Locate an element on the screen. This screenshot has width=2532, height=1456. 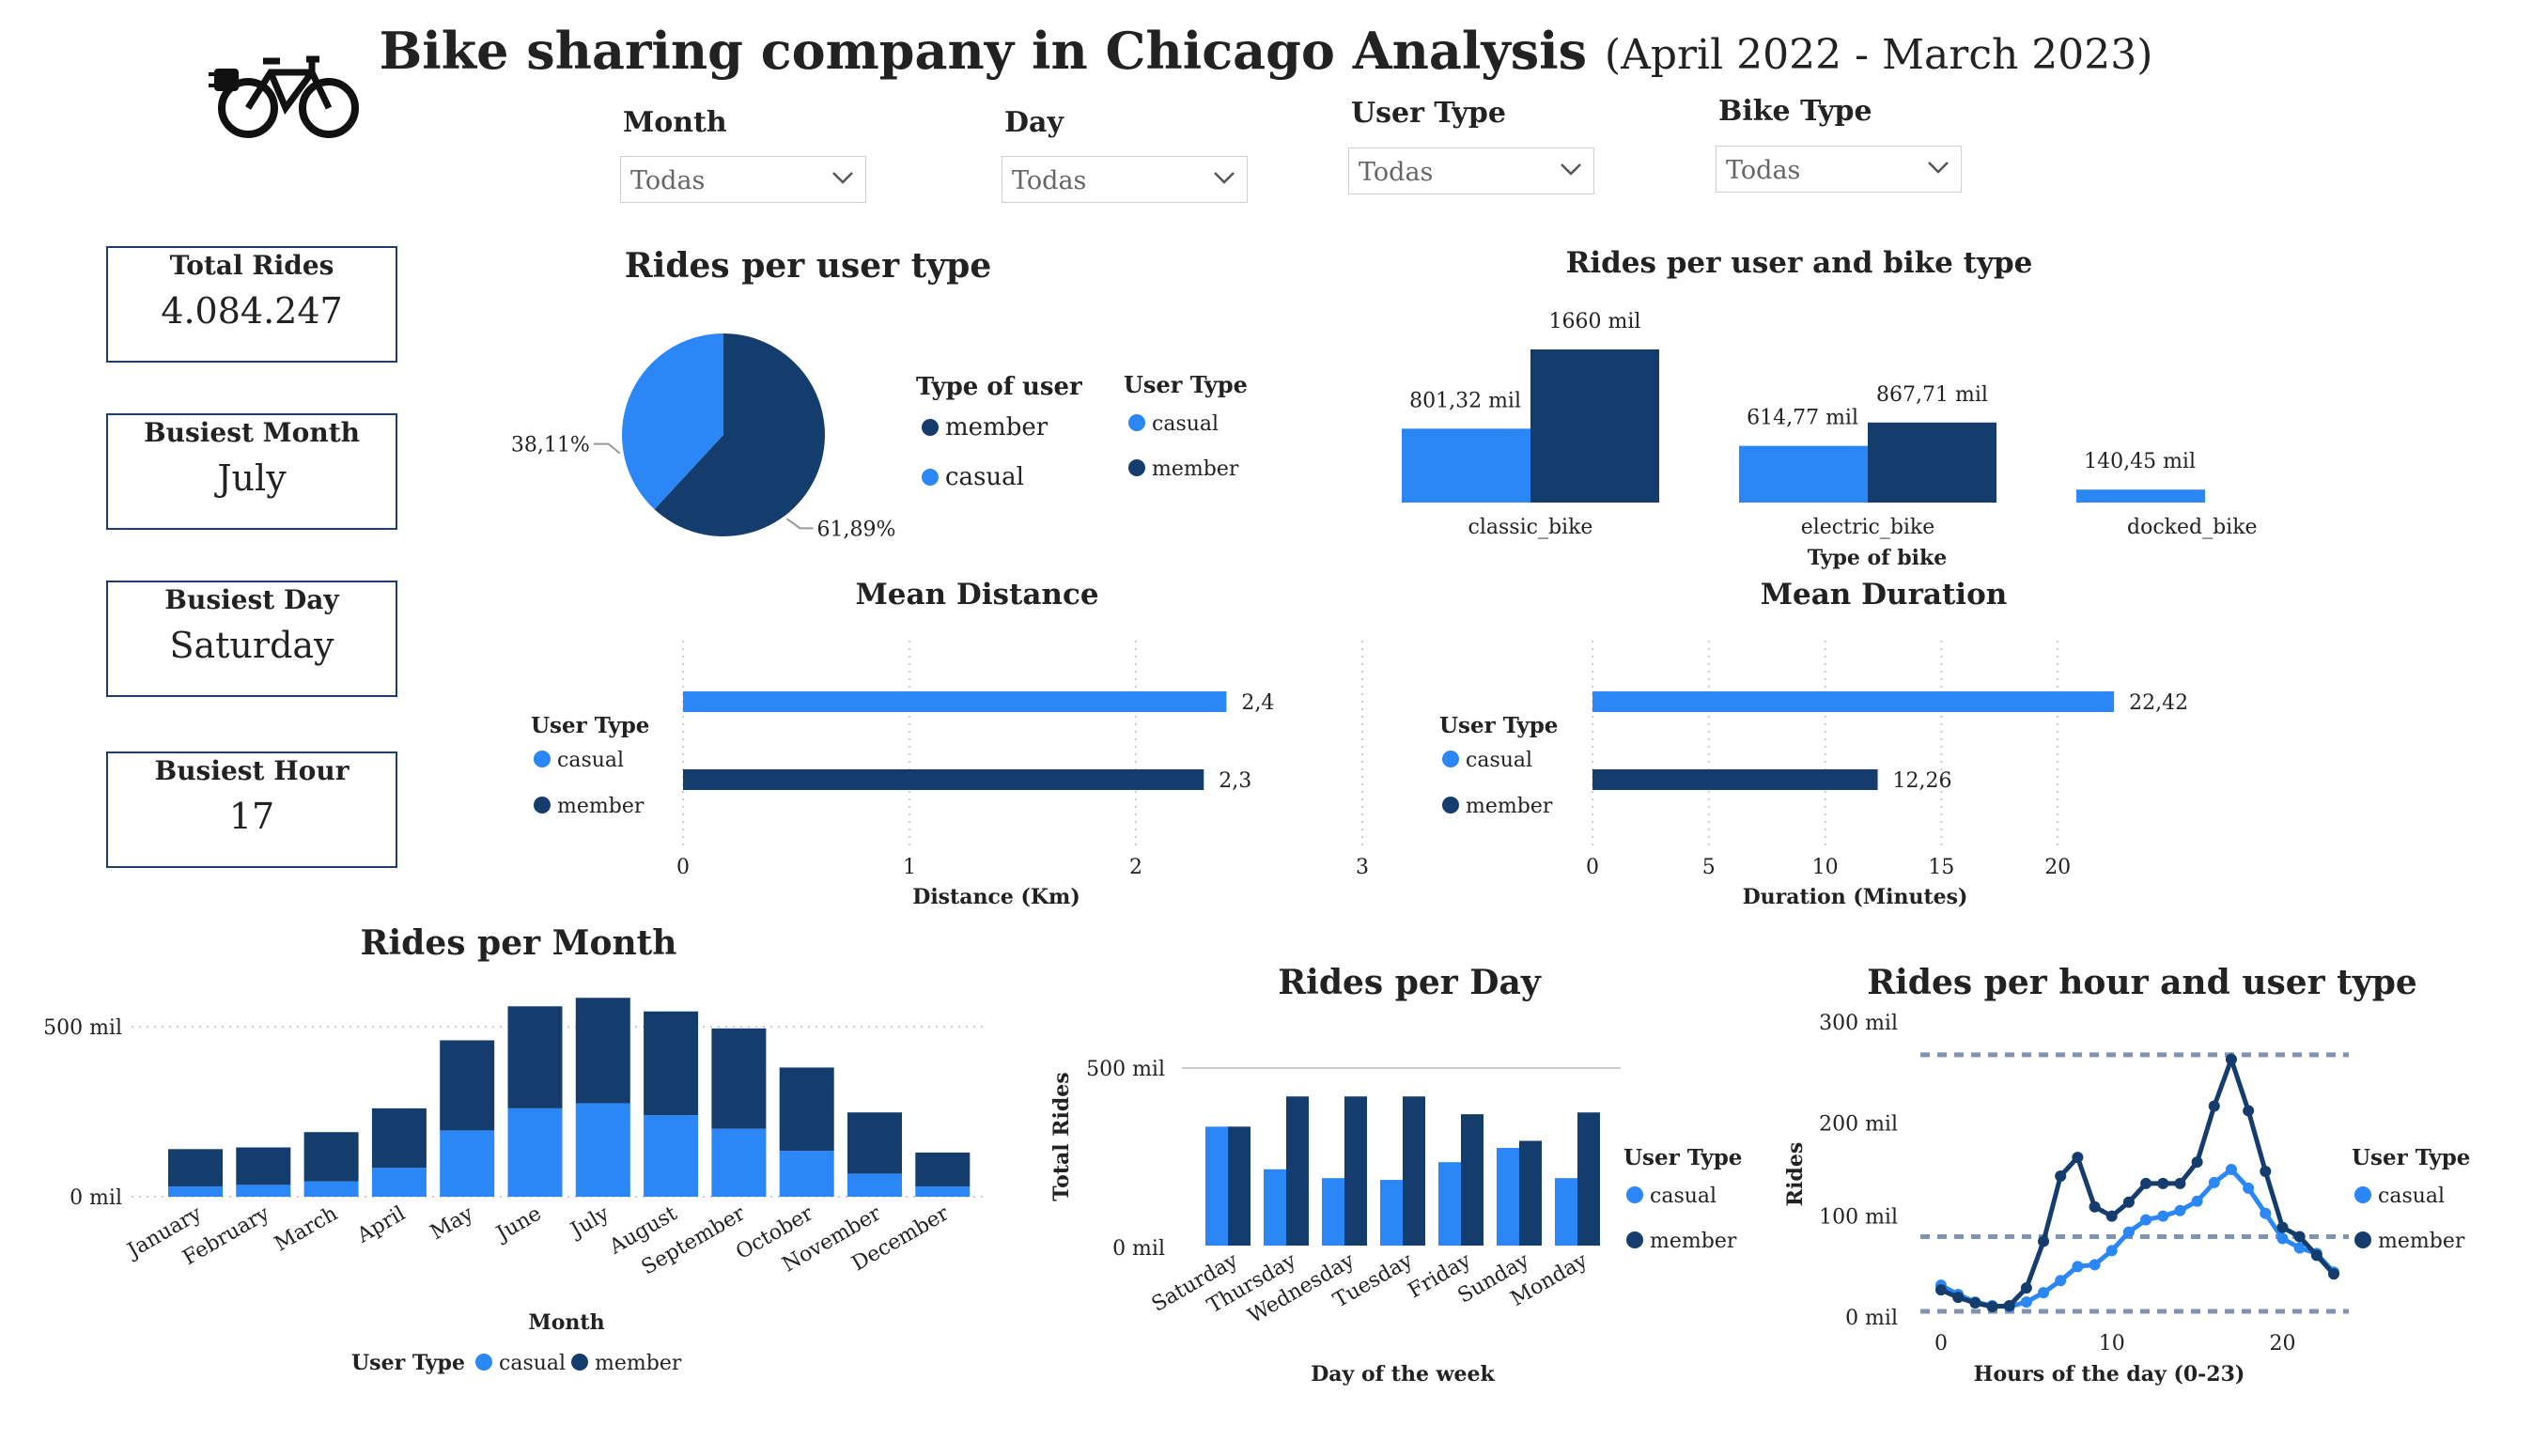
pie-legend-title-2: User Type is located at coordinates (1186, 384).